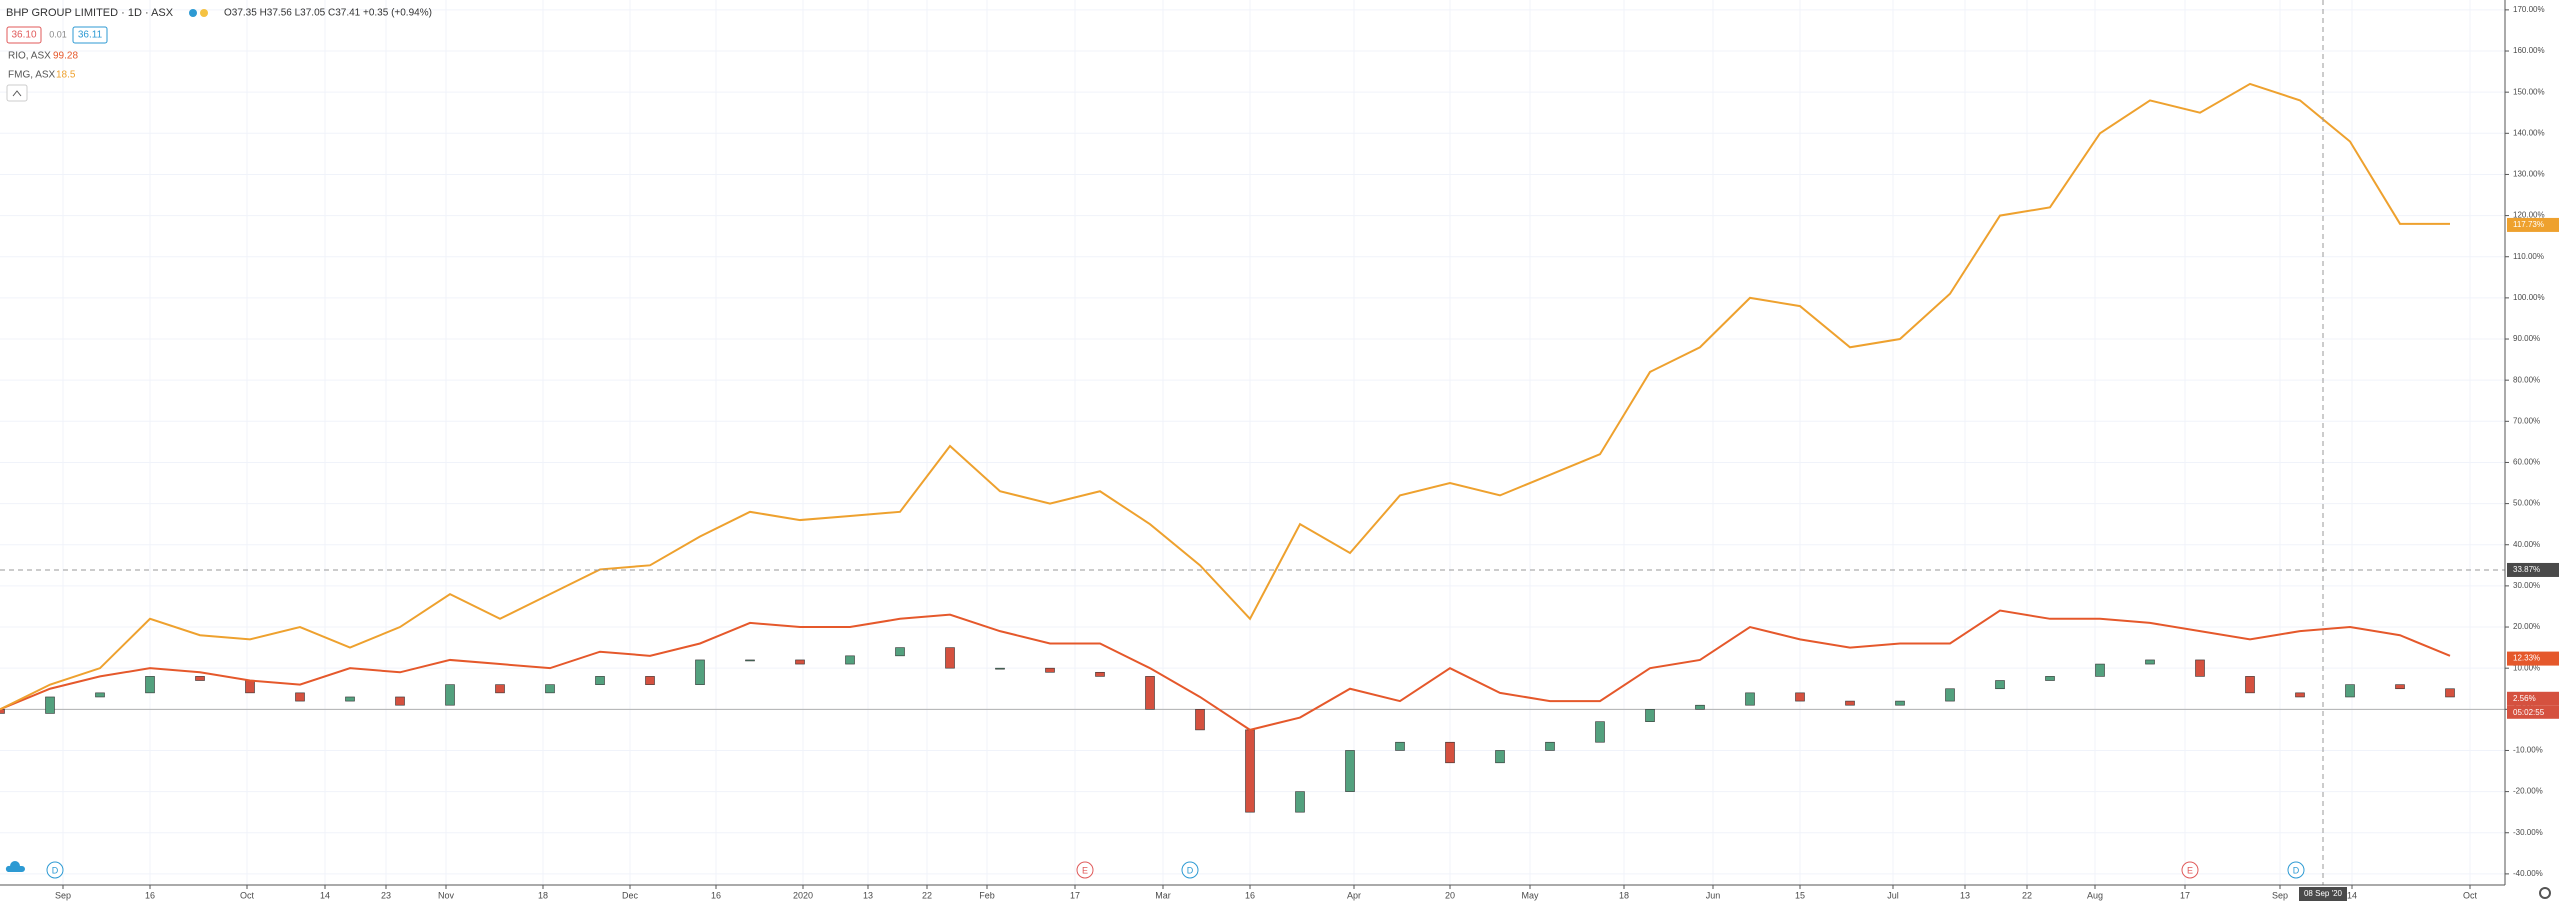  I want to click on legend-label: RIO, ASX, so click(29, 56).